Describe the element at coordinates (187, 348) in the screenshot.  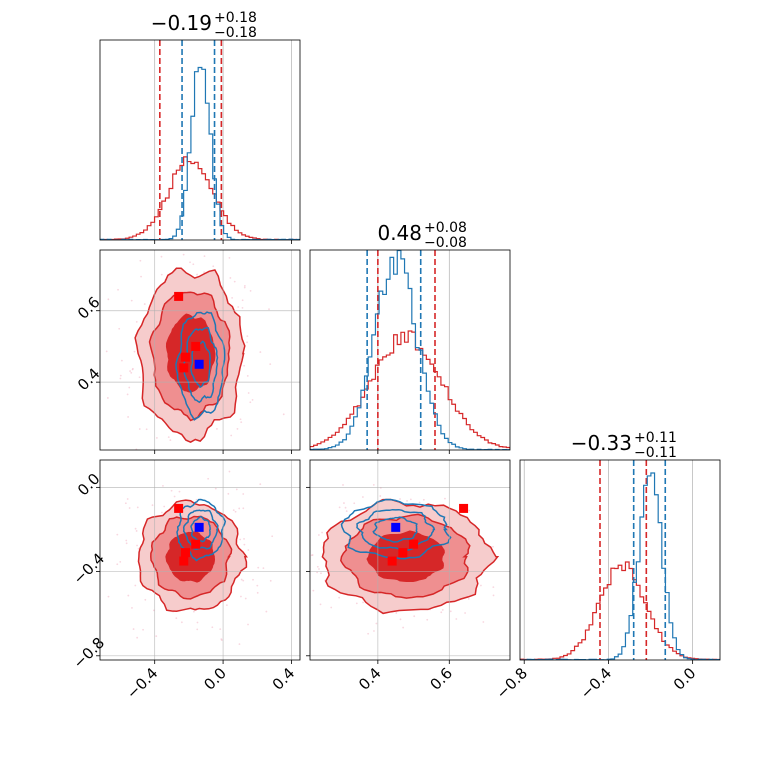
I see `scatter-panel-1-0: 0.4 0.6` at that location.